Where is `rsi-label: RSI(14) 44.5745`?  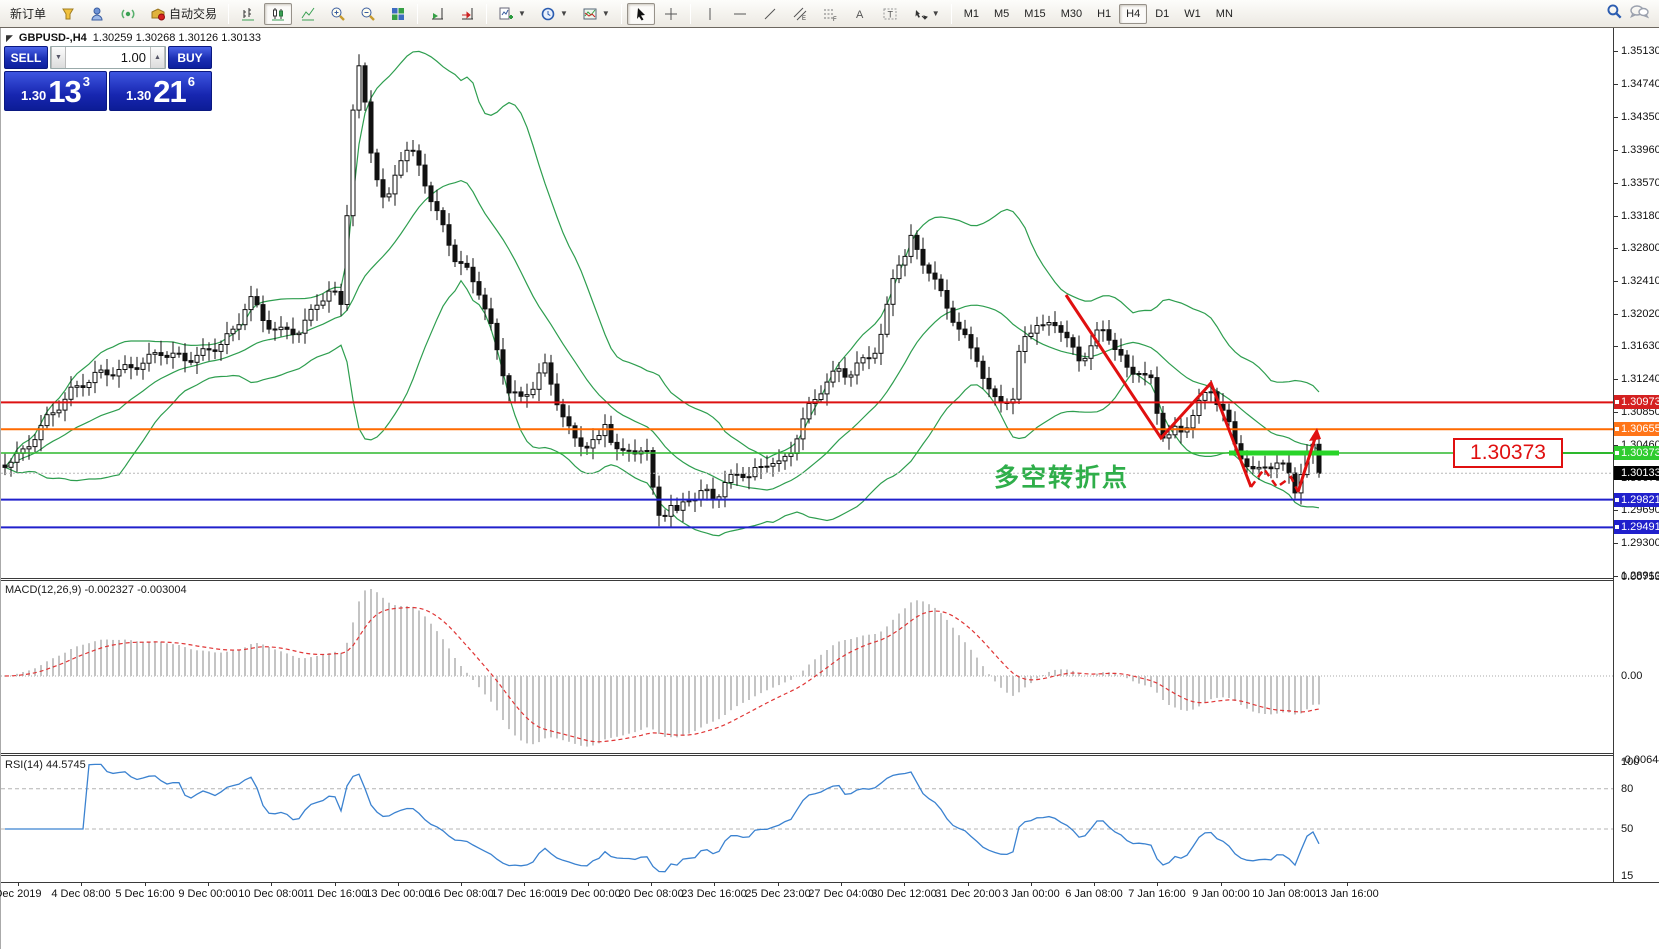 rsi-label: RSI(14) 44.5745 is located at coordinates (45, 765).